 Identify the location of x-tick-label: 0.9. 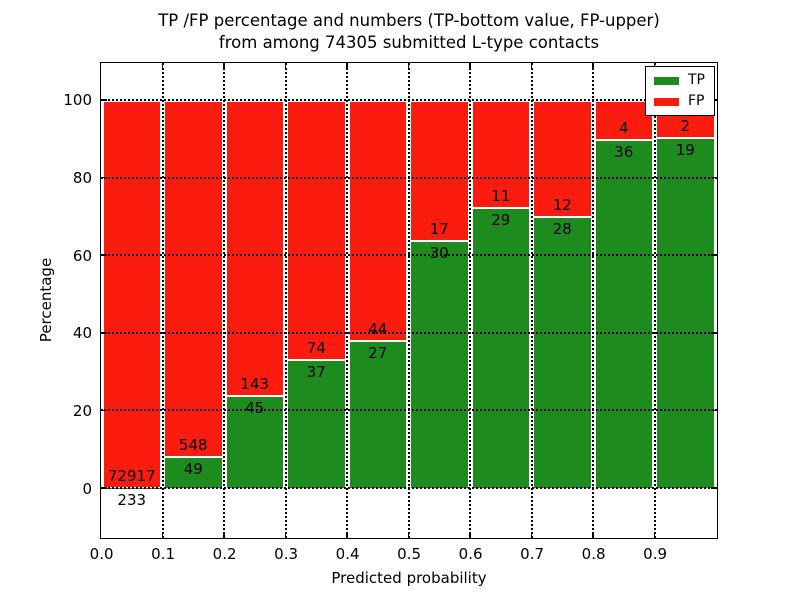
(655, 554).